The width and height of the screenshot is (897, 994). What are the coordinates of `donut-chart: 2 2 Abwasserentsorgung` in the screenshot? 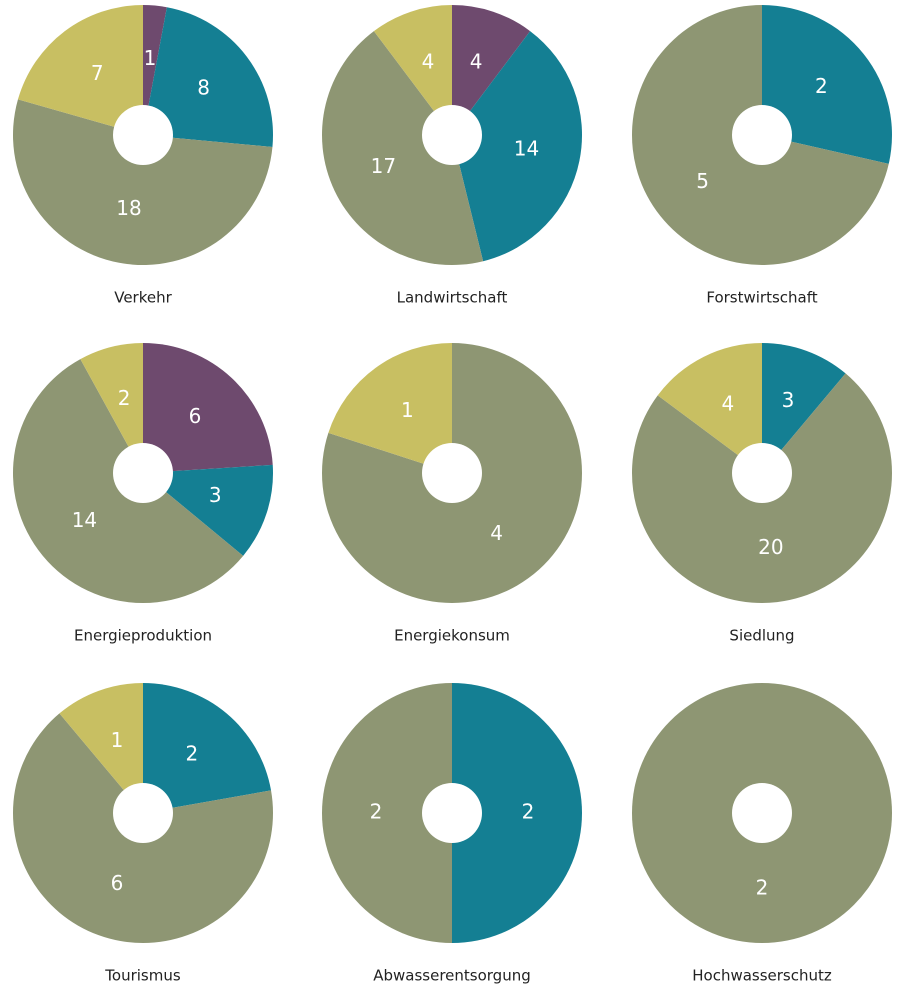 It's located at (452, 834).